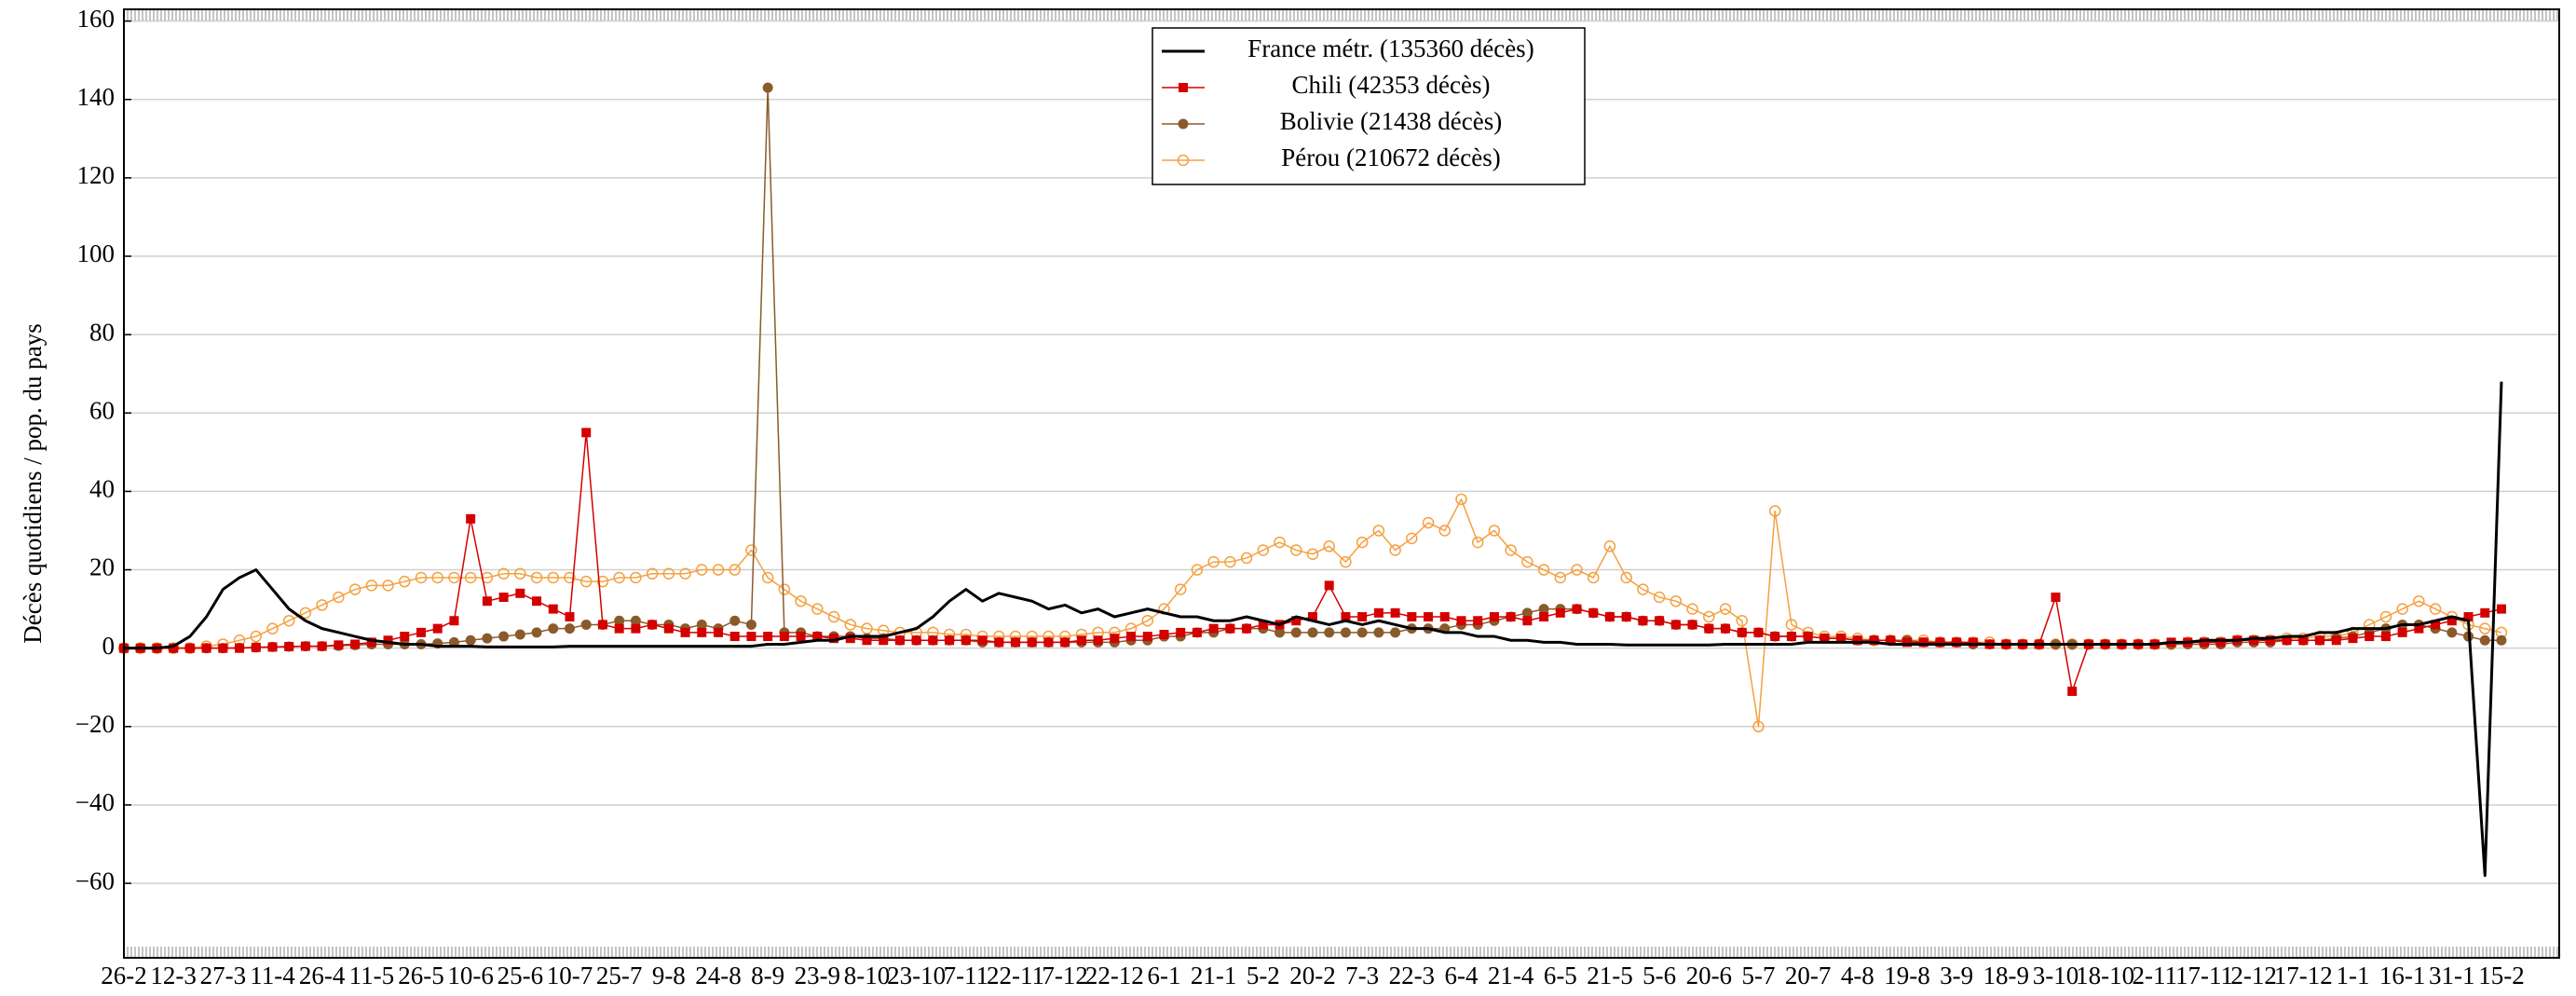 The image size is (2576, 996). I want to click on legend-label: France métr. (135360 décès), so click(1390, 48).